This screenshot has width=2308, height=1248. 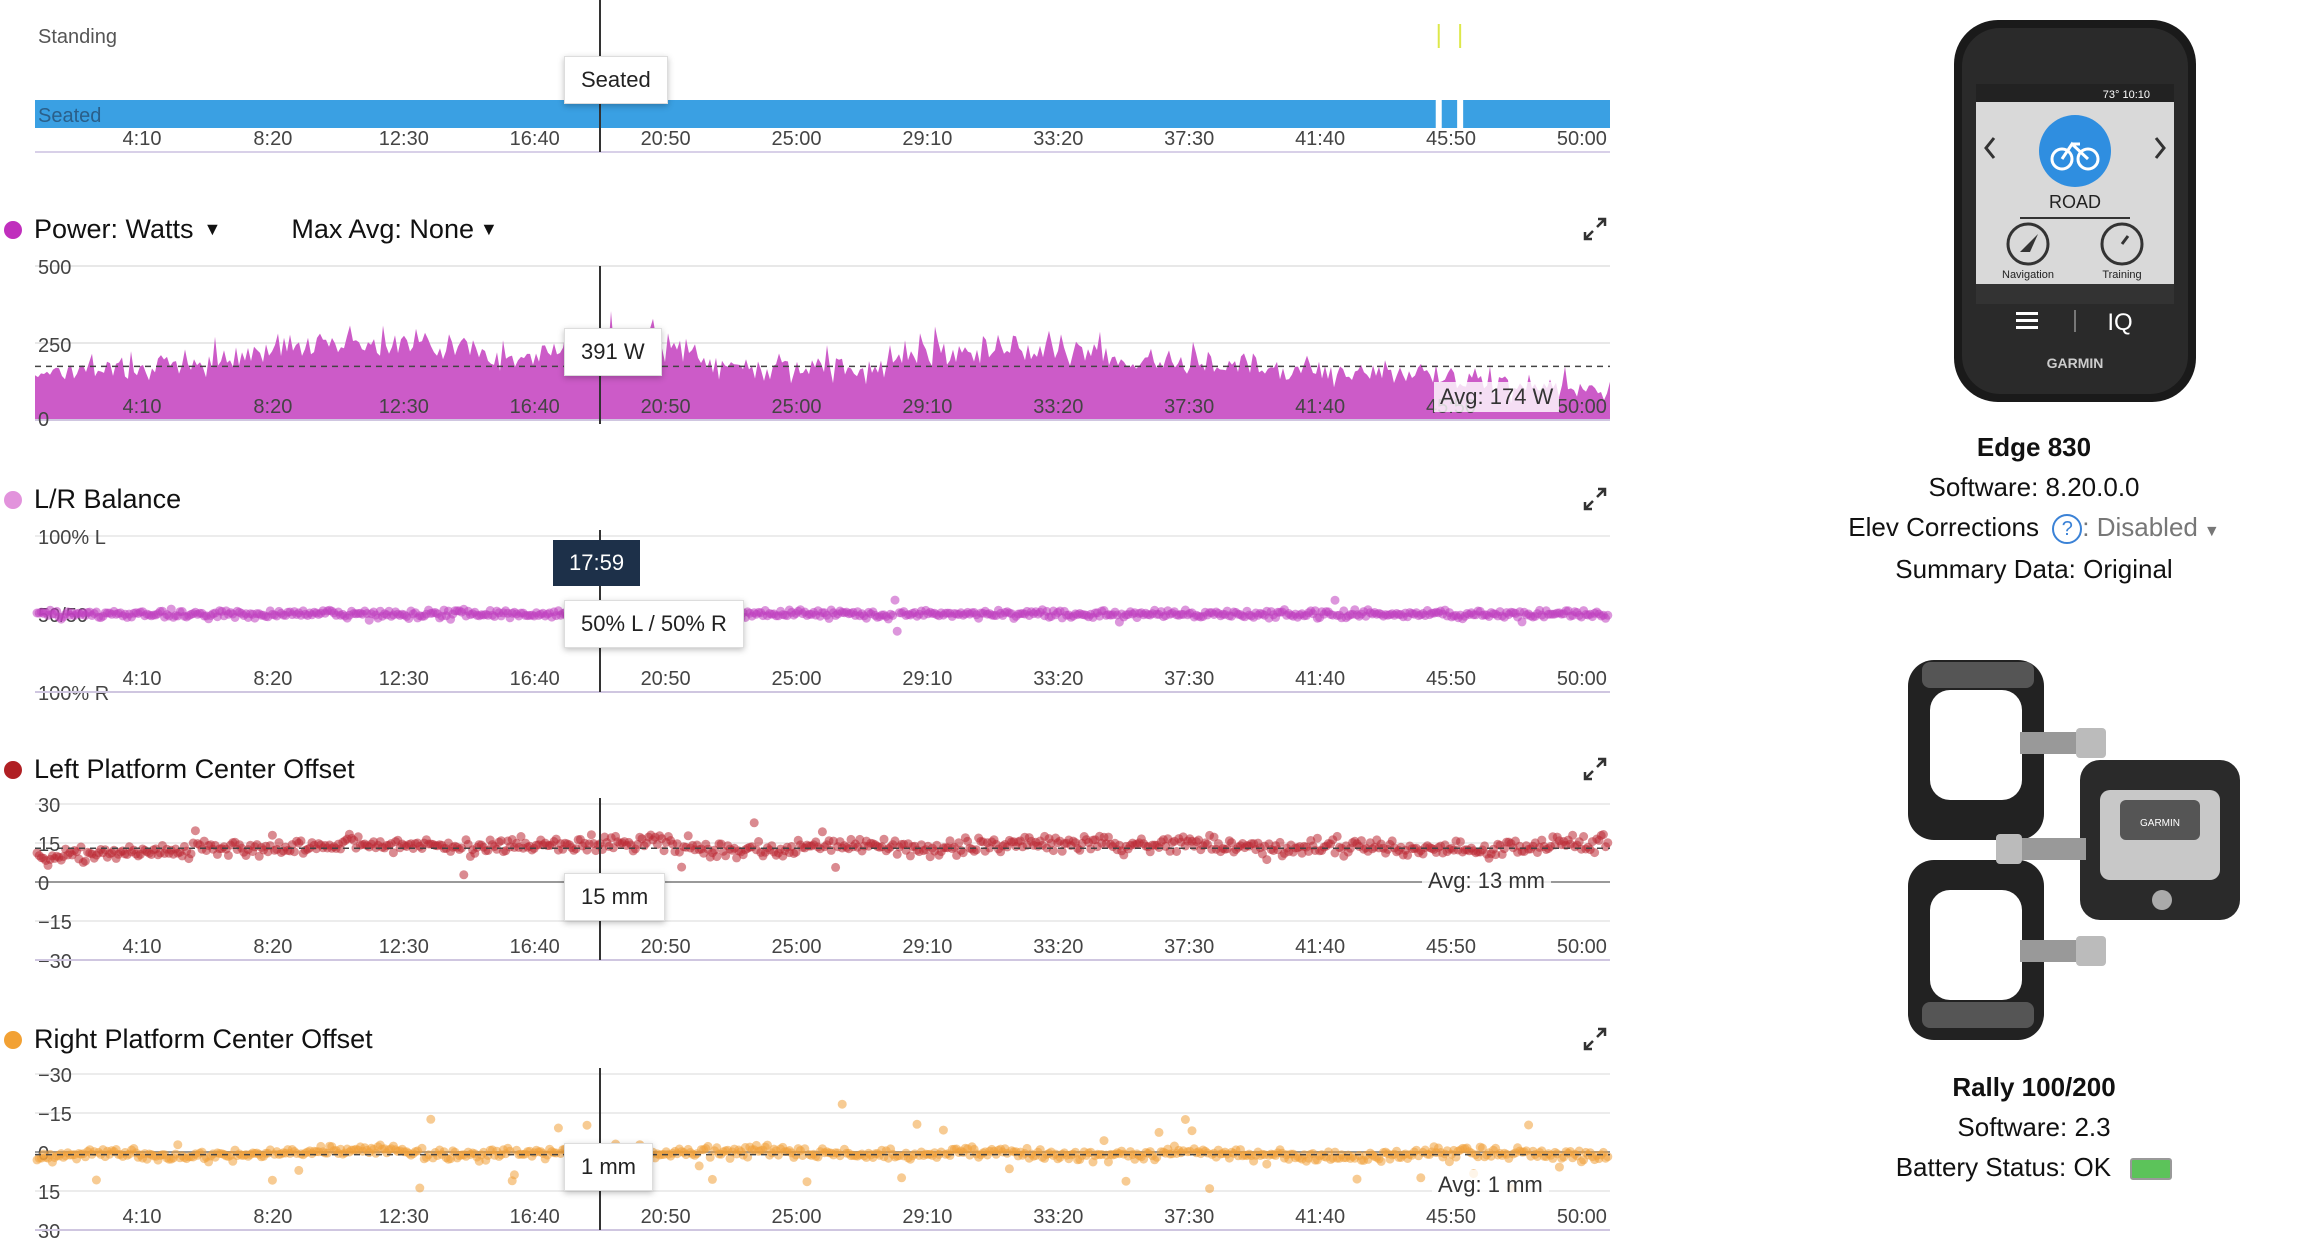 What do you see at coordinates (49, 806) in the screenshot?
I see `y-tick-label: 30` at bounding box center [49, 806].